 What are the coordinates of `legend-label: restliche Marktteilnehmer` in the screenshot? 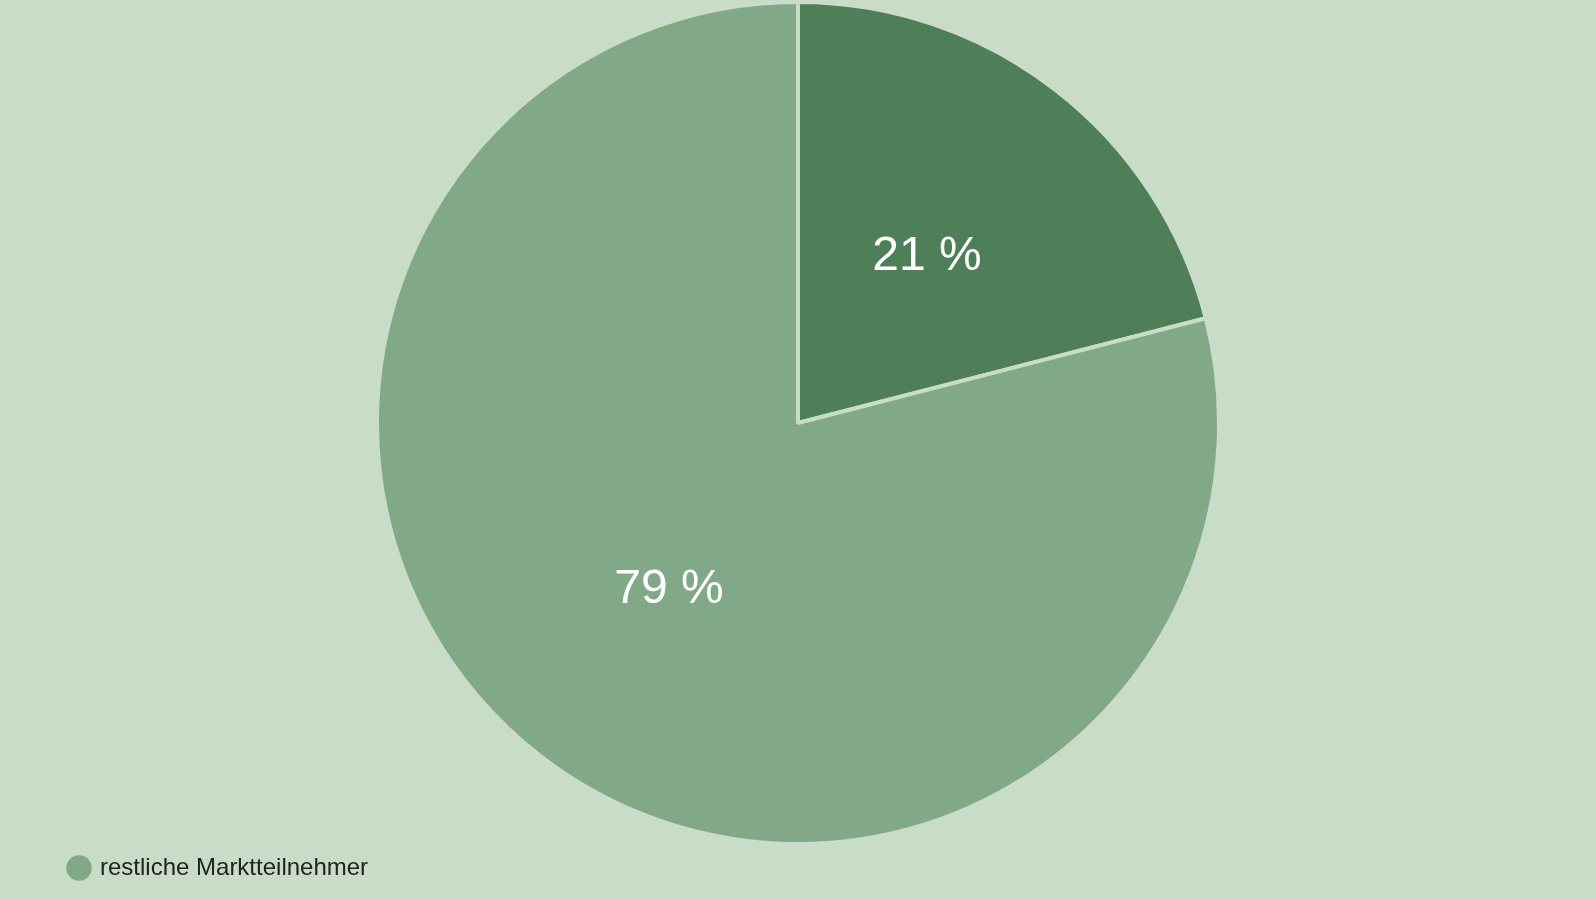 It's located at (234, 866).